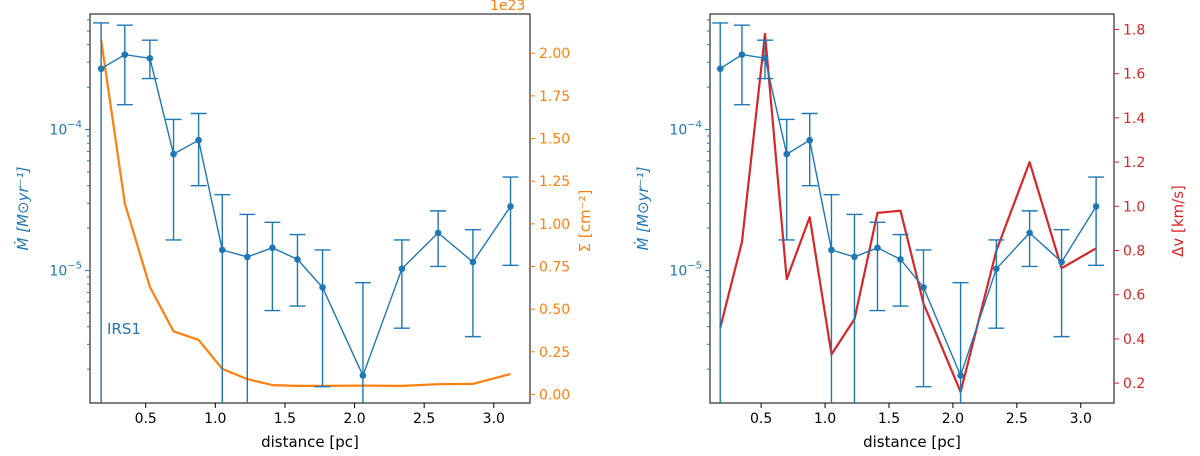 The width and height of the screenshot is (1200, 456). What do you see at coordinates (1134, 384) in the screenshot?
I see `right-tick-label: 0.2` at bounding box center [1134, 384].